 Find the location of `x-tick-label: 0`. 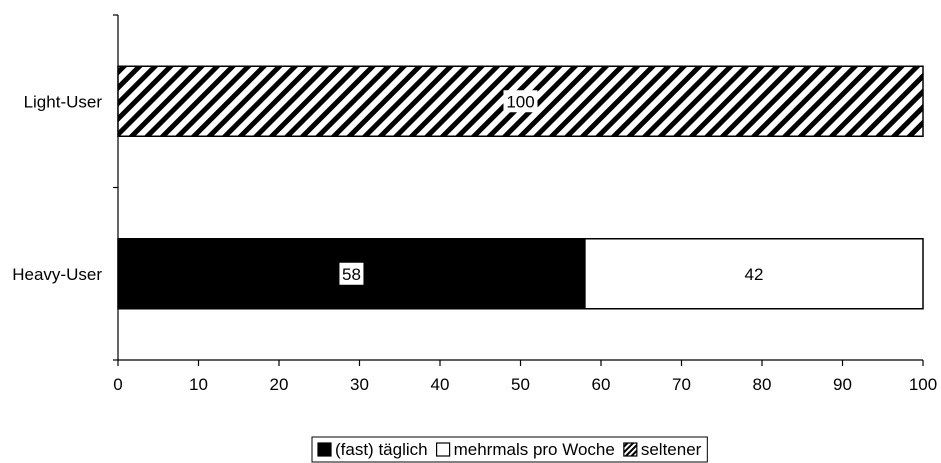

x-tick-label: 0 is located at coordinates (117, 384).